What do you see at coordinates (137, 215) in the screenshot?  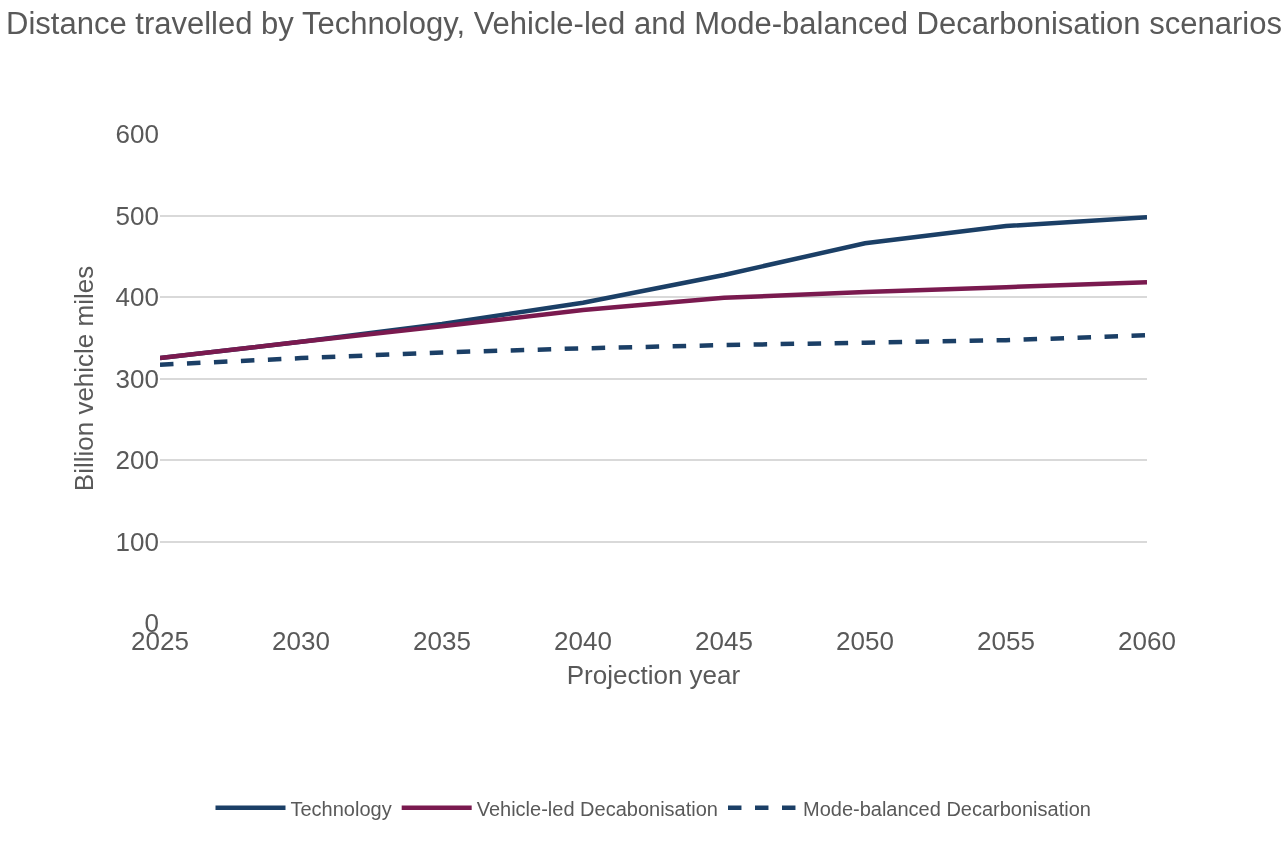 I see `y-tick-label: 500` at bounding box center [137, 215].